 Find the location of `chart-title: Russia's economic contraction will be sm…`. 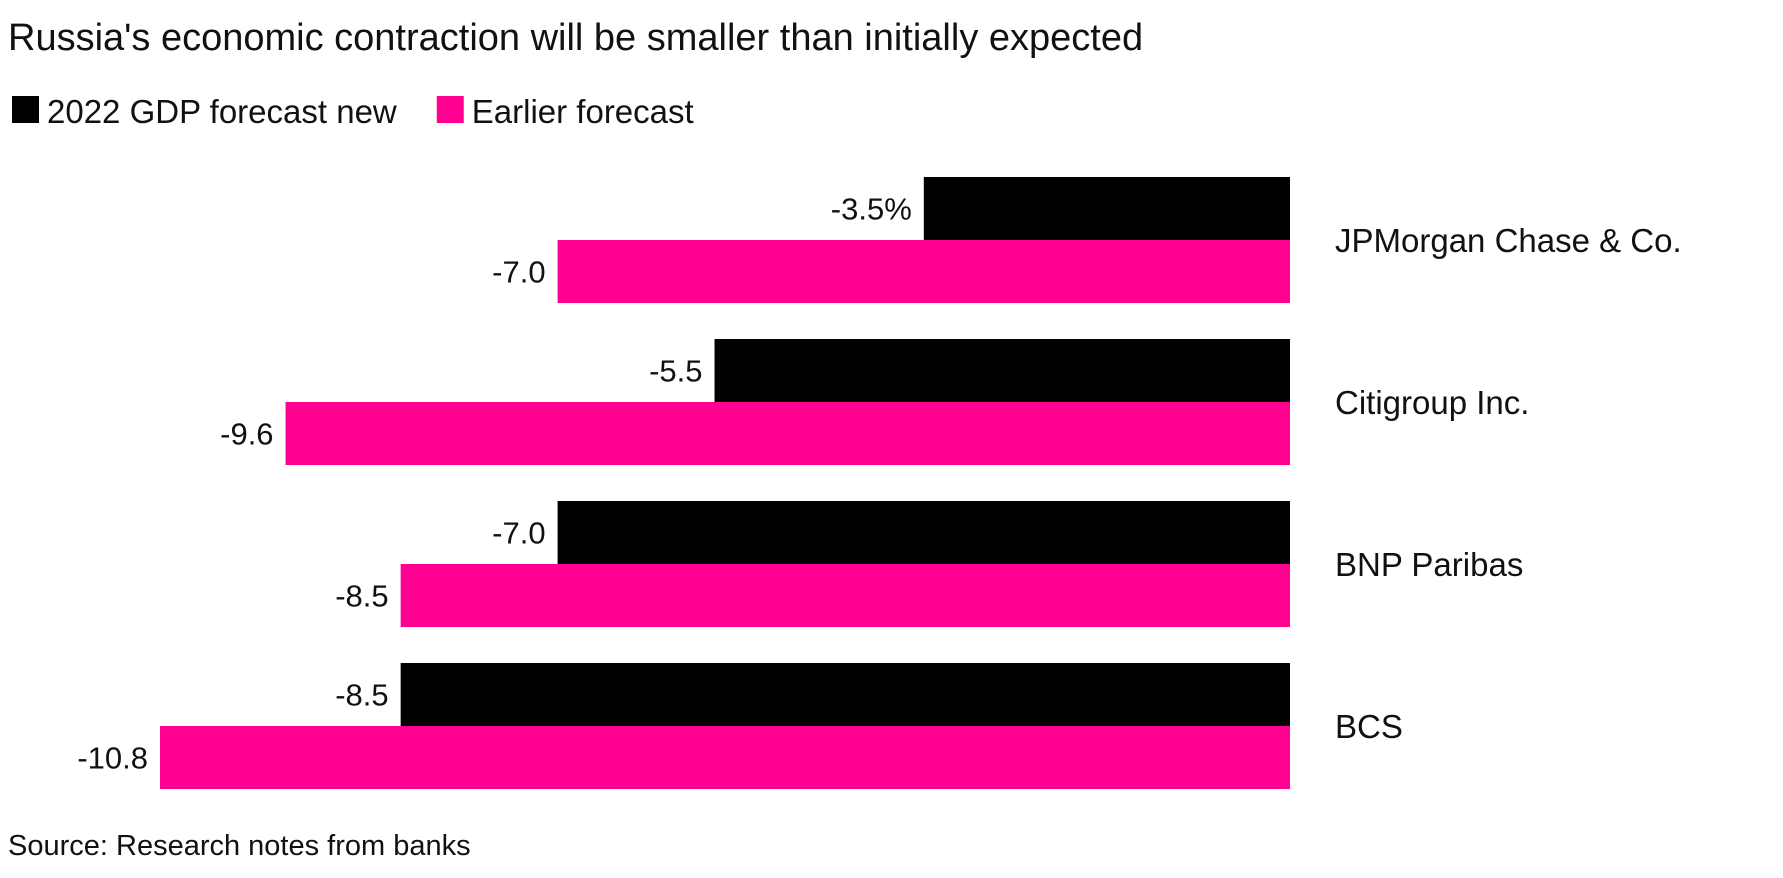

chart-title: Russia's economic contraction will be sm… is located at coordinates (575, 38).